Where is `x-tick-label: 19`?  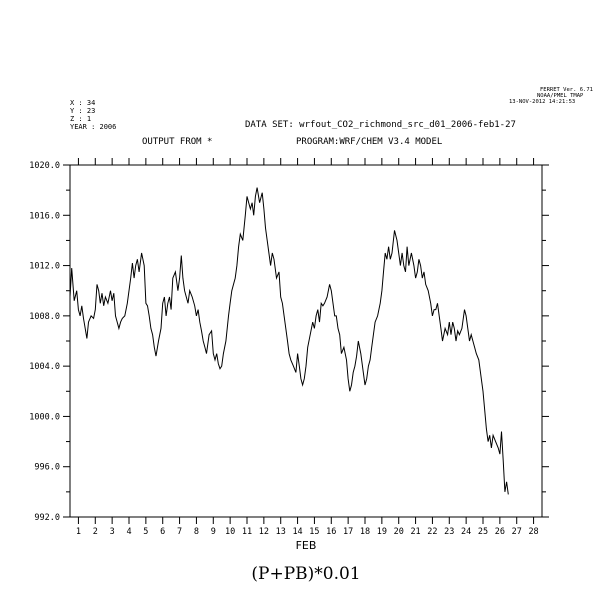
x-tick-label: 19 is located at coordinates (382, 532).